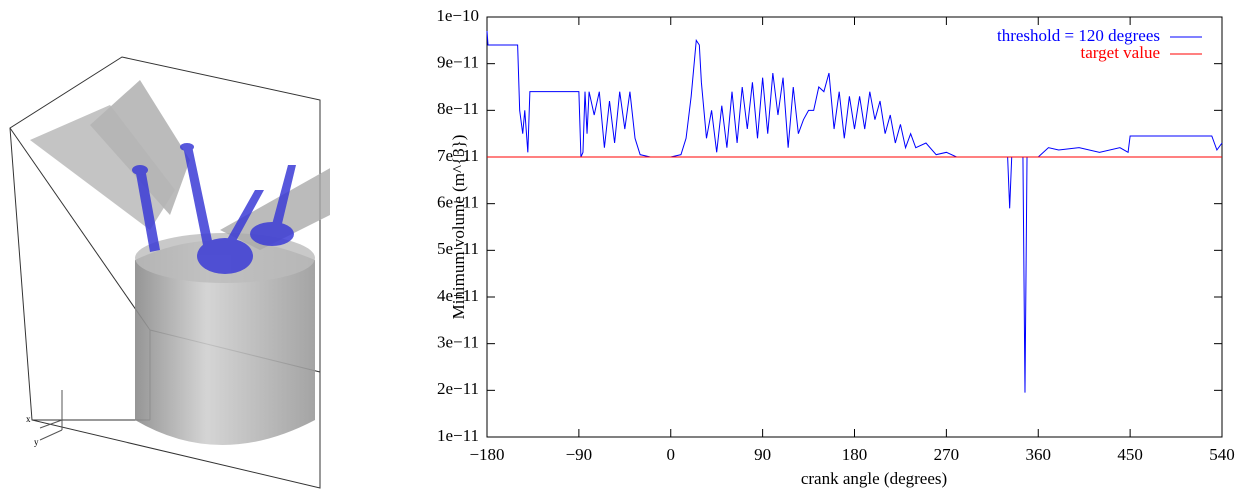 This screenshot has height=491, width=1249. What do you see at coordinates (1039, 454) in the screenshot?
I see `x-tick-label: 360` at bounding box center [1039, 454].